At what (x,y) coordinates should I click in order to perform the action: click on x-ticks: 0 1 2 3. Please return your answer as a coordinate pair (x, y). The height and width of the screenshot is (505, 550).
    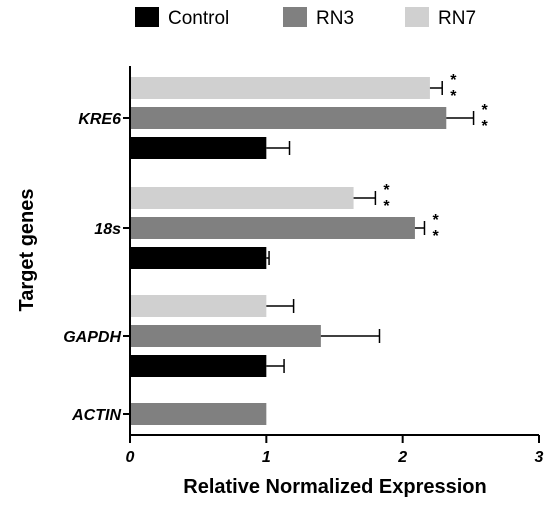
    Looking at the image, I should click on (335, 450).